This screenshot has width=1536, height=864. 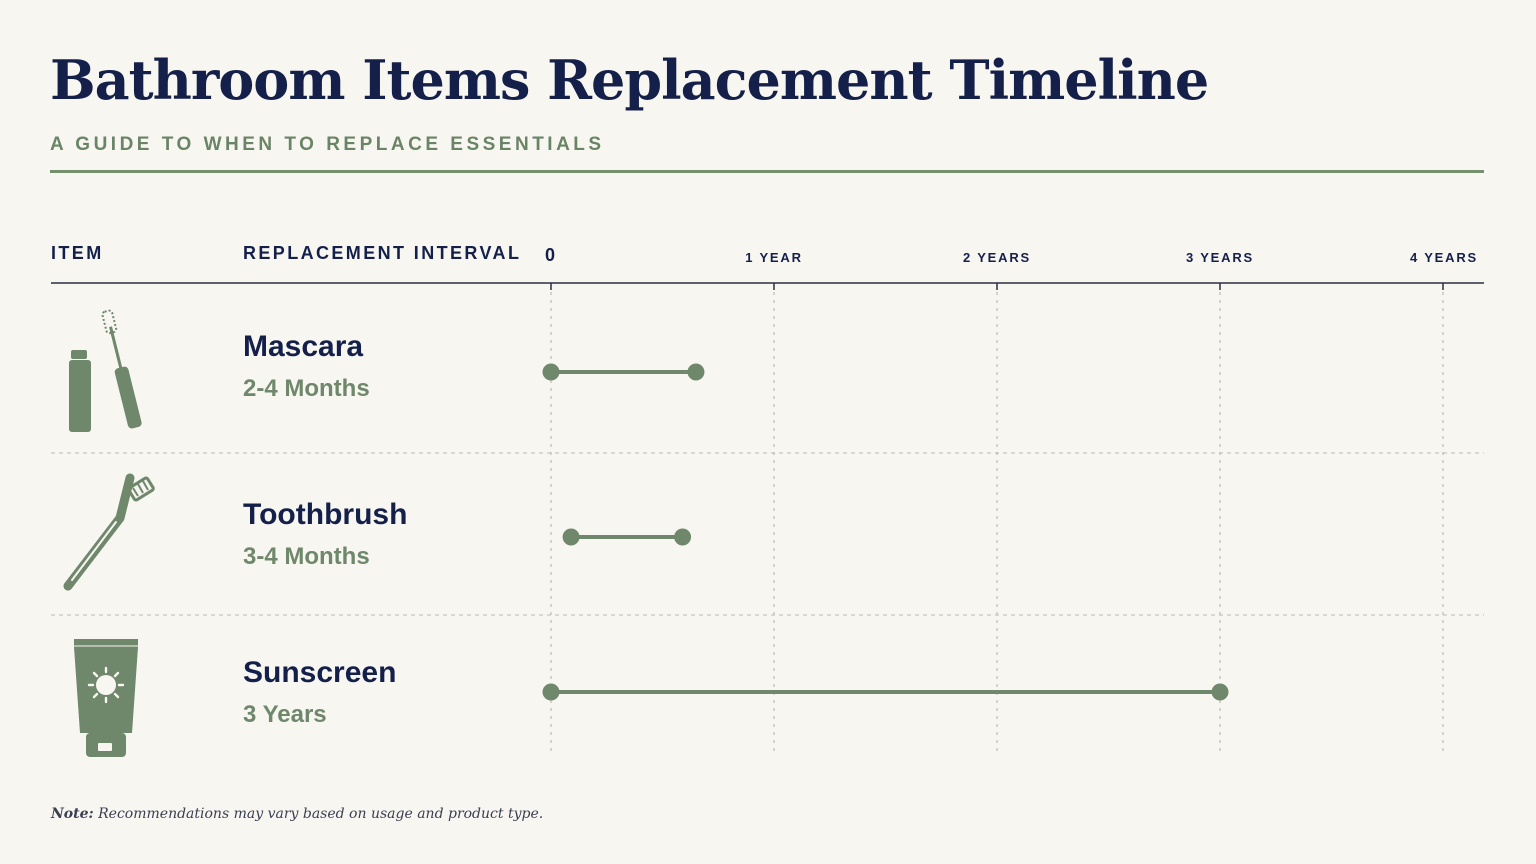 I want to click on range-end-dot-mascara, so click(x=696, y=372).